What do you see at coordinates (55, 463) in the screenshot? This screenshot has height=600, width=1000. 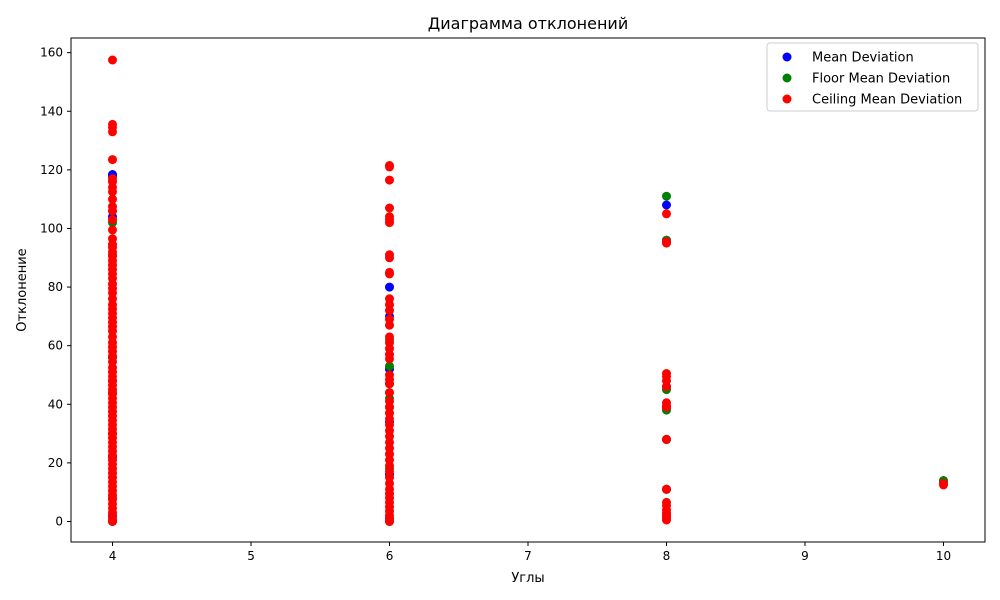 I see `y-tick-label: 20` at bounding box center [55, 463].